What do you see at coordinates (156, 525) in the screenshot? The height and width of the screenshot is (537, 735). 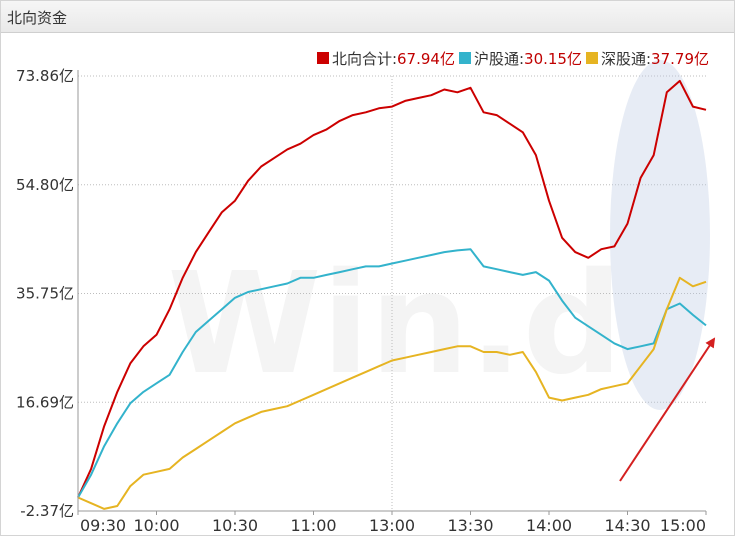 I see `x-tick-label: 10:00` at bounding box center [156, 525].